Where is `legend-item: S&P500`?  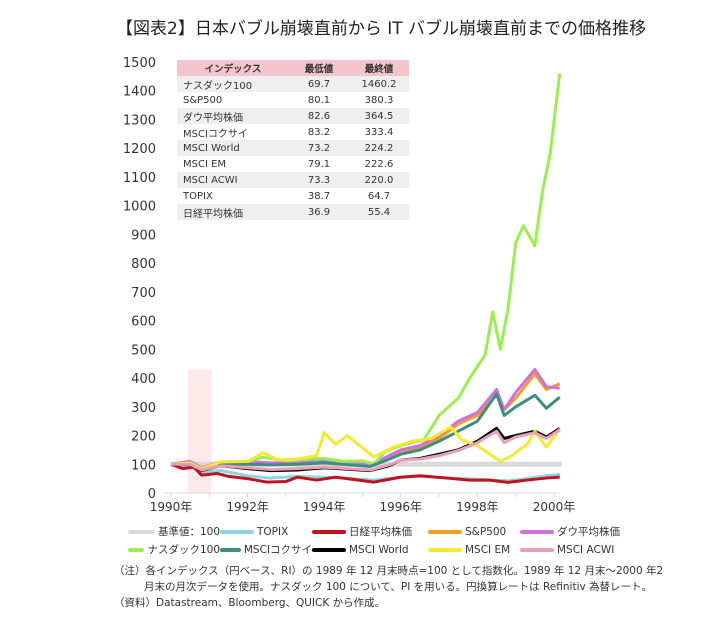
legend-item: S&P500 is located at coordinates (474, 531).